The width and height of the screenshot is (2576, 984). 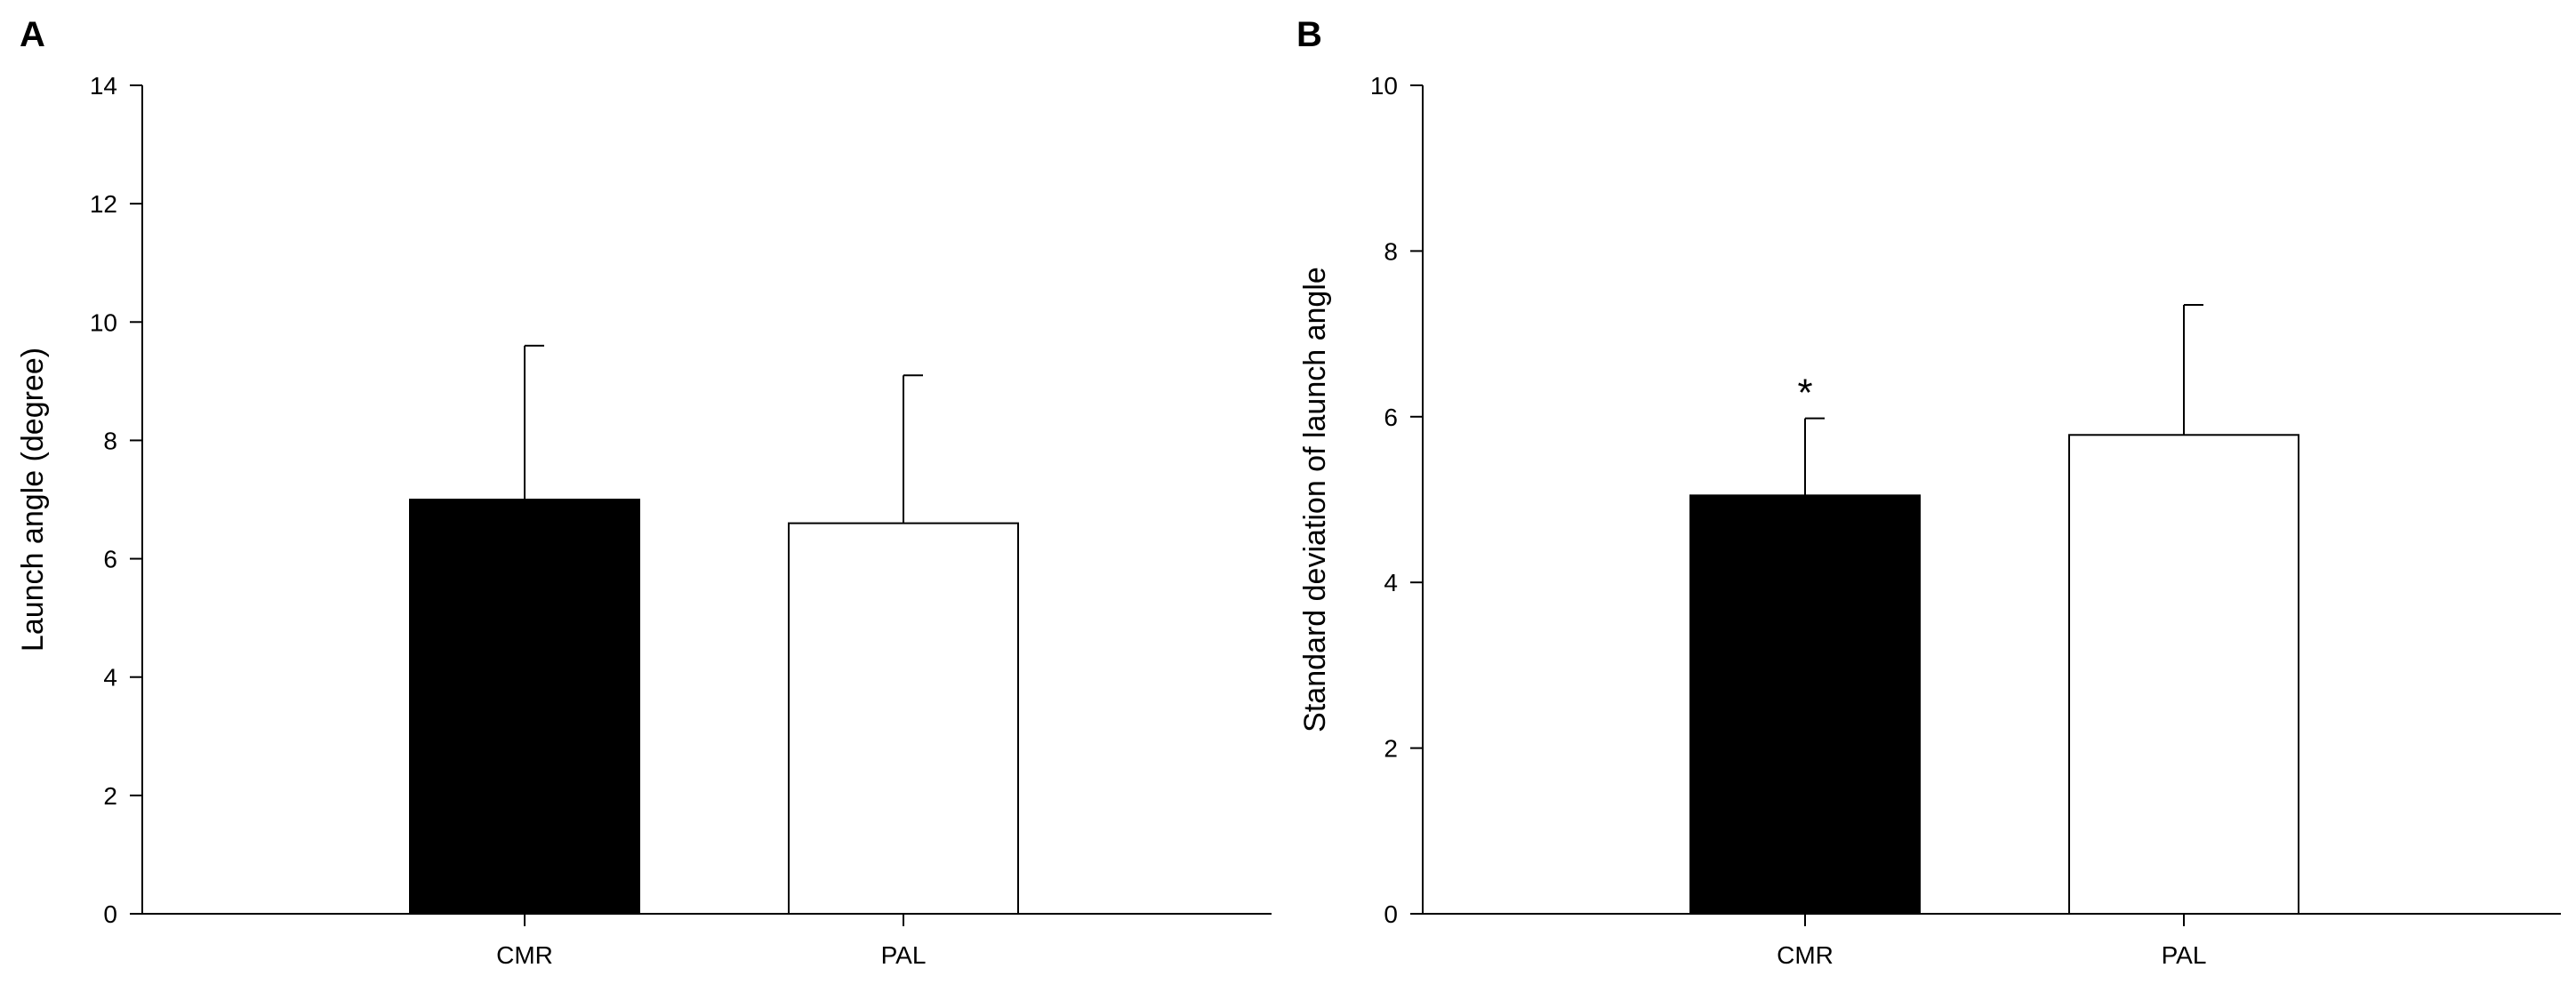 What do you see at coordinates (103, 204) in the screenshot?
I see `y-tick-label: 12` at bounding box center [103, 204].